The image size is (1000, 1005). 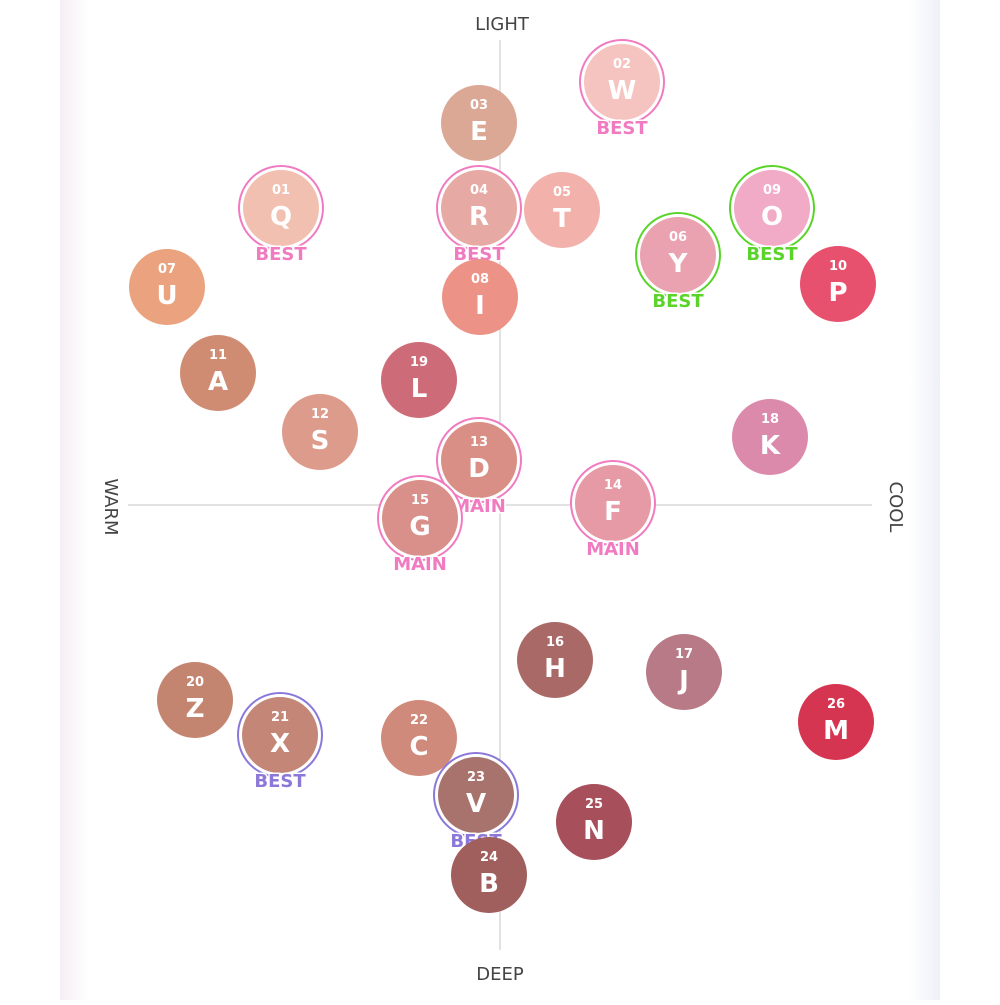 I want to click on swatch-letter: V, so click(x=476, y=804).